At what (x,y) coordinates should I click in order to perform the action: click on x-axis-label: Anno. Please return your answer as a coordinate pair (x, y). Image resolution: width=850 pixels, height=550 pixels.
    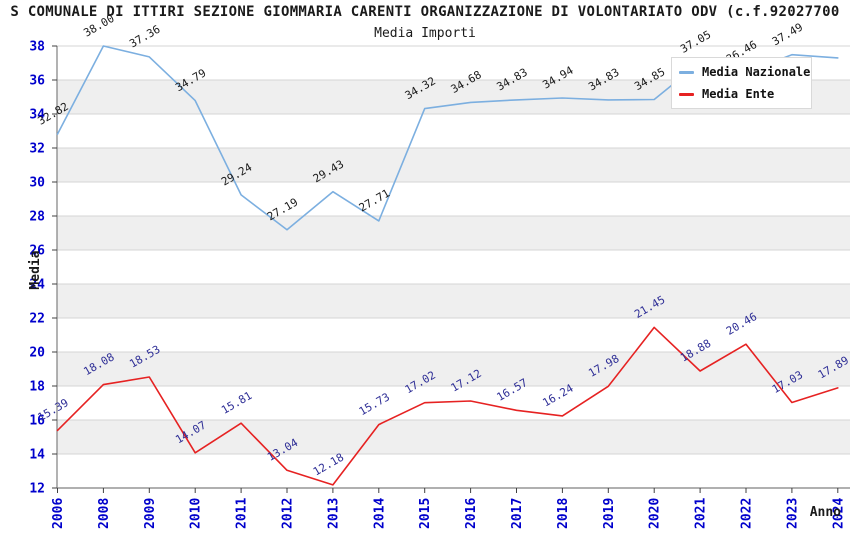
    Looking at the image, I should click on (825, 512).